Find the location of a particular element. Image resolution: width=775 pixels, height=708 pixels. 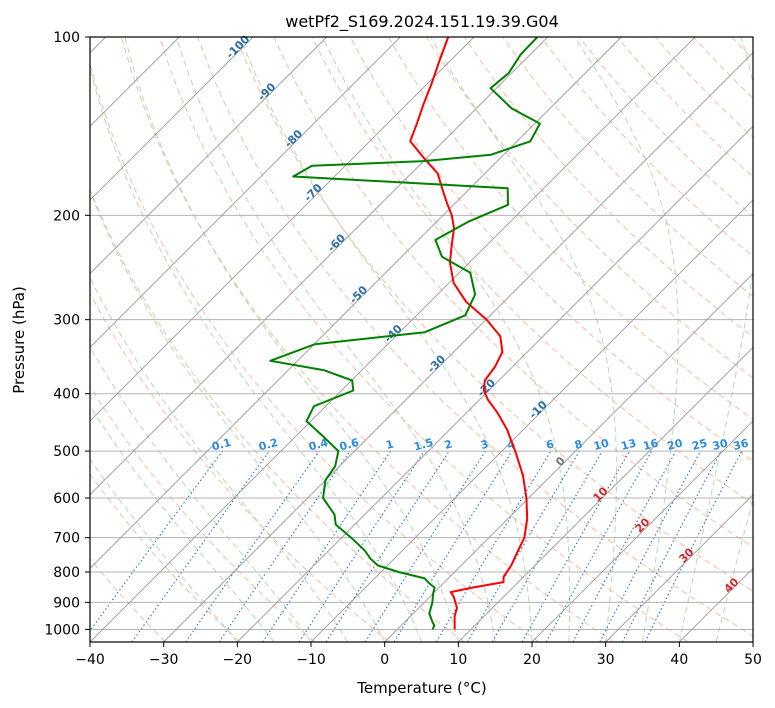

mixing-ratio-label: 13 is located at coordinates (629, 444).